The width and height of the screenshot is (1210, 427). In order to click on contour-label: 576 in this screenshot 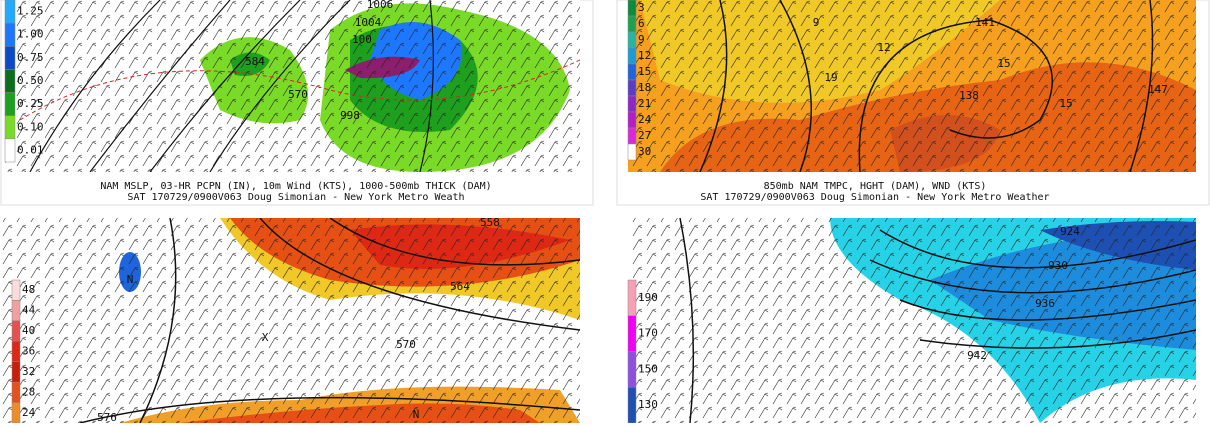, I will do `click(107, 417)`.